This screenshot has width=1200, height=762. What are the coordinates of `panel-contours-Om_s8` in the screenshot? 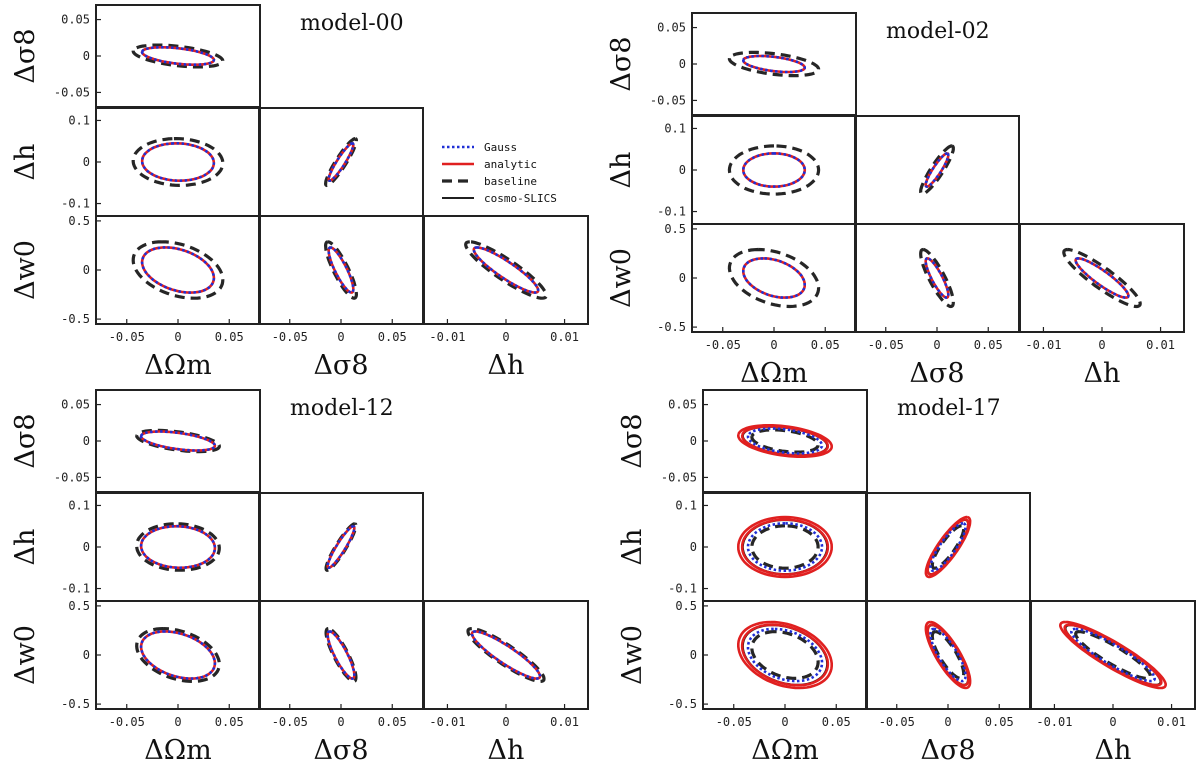 It's located at (178, 441).